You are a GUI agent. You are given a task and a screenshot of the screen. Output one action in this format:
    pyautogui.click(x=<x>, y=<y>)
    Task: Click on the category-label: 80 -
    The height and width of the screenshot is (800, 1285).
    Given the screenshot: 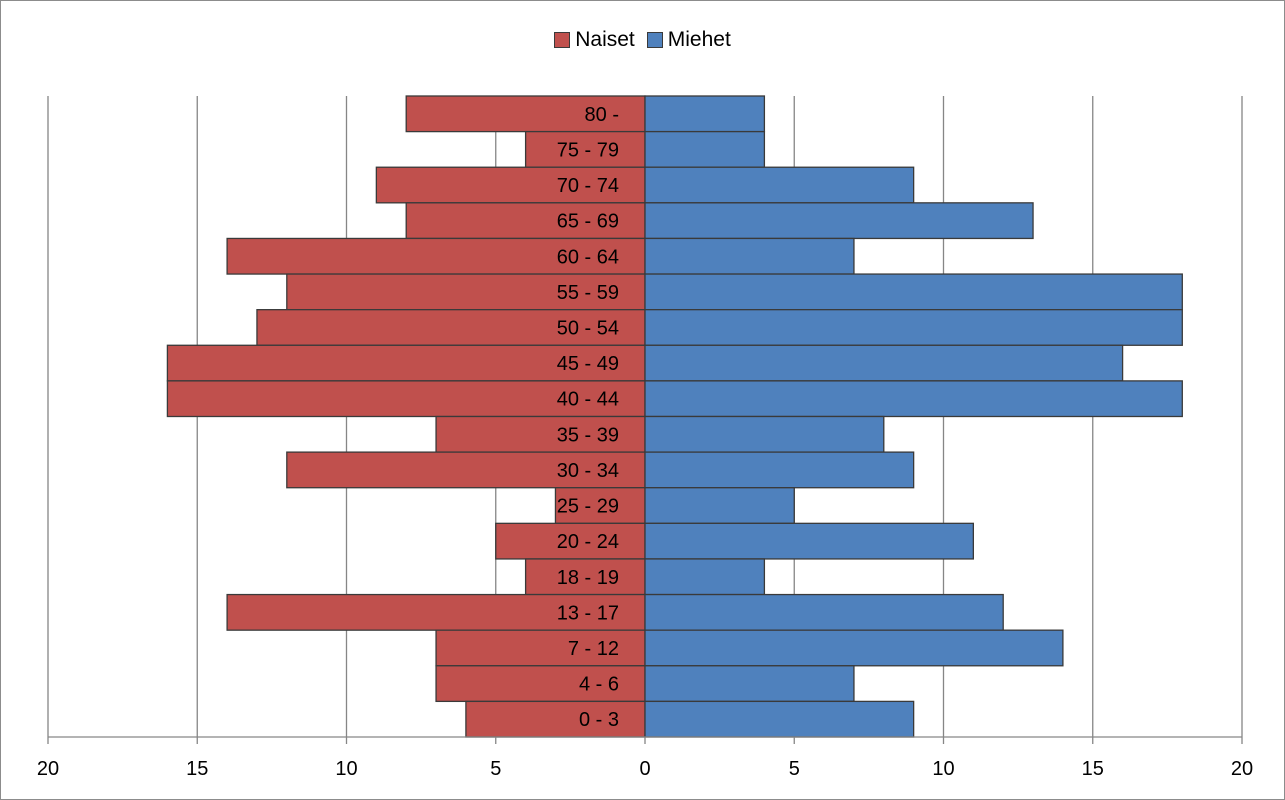 What is the action you would take?
    pyautogui.click(x=602, y=115)
    